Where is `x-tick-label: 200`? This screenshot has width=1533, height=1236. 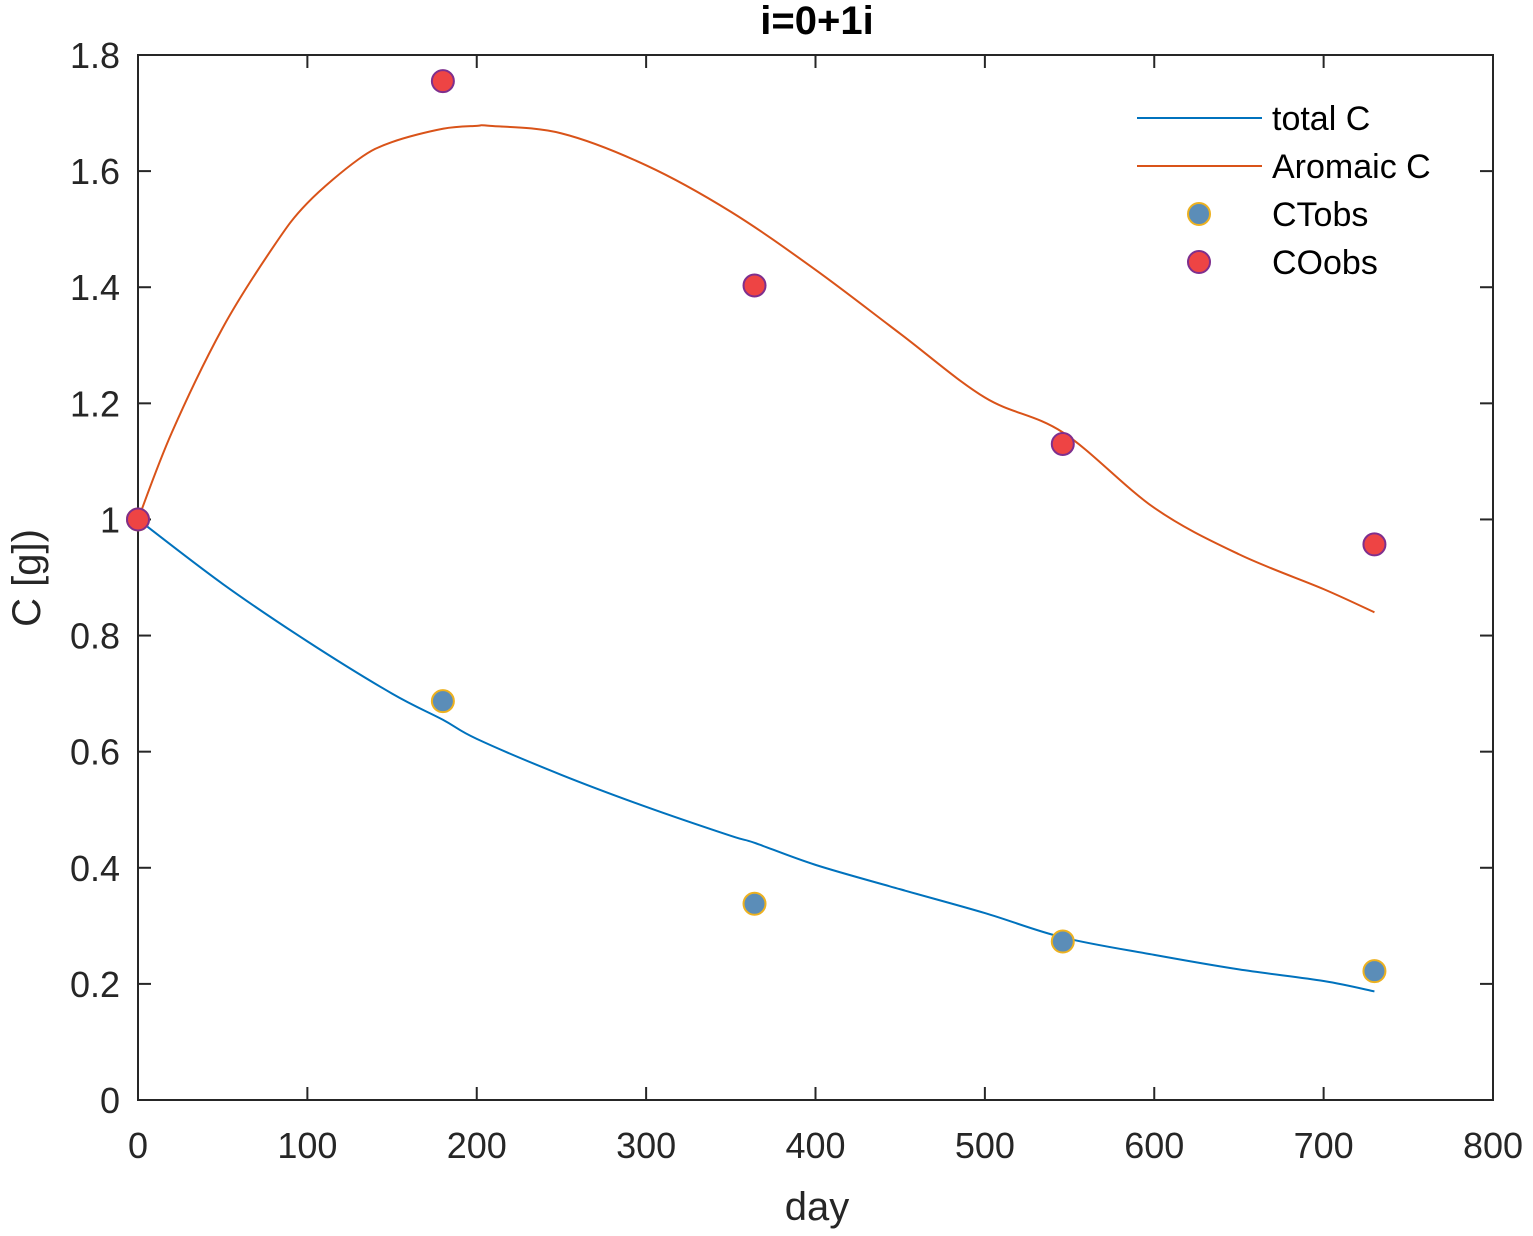 x-tick-label: 200 is located at coordinates (477, 1145).